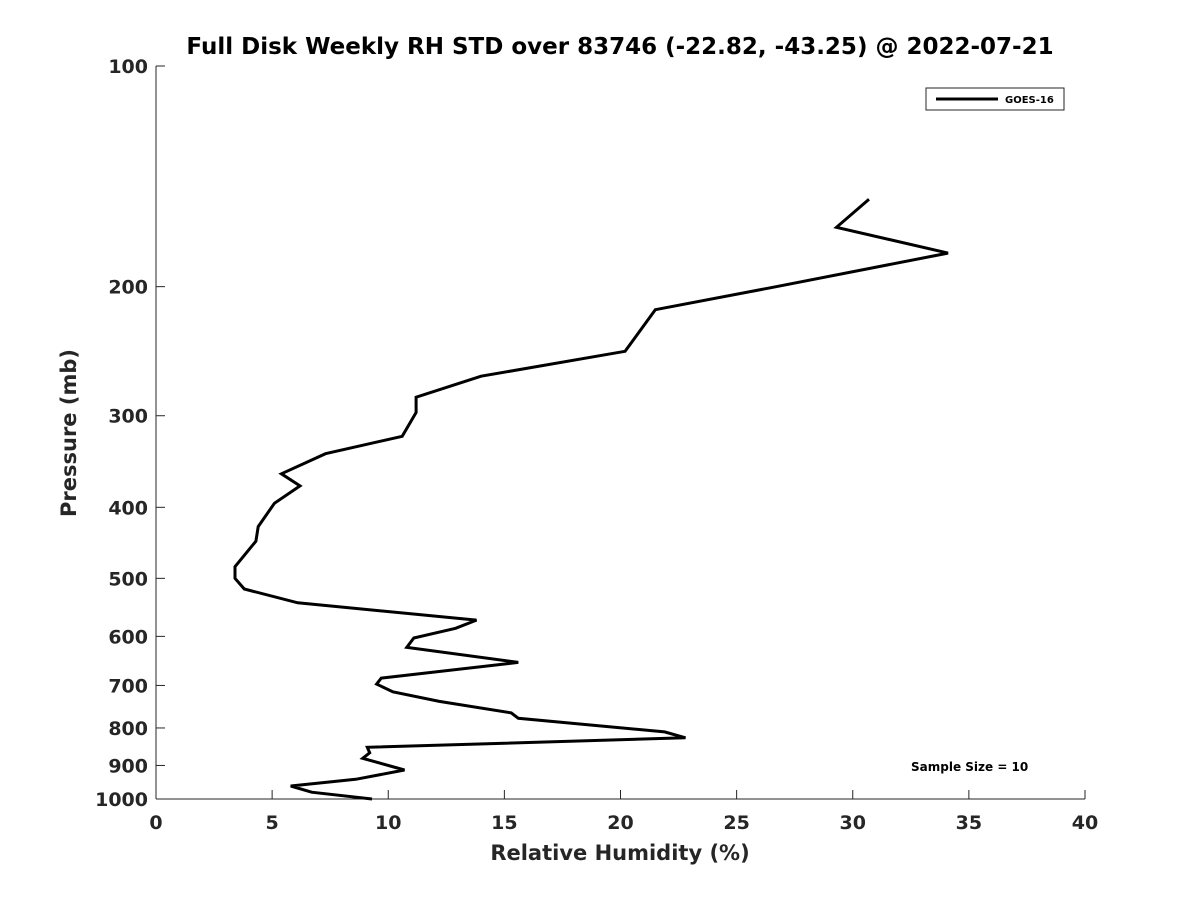 This screenshot has width=1200, height=900. What do you see at coordinates (853, 823) in the screenshot?
I see `x-tick-label: 30` at bounding box center [853, 823].